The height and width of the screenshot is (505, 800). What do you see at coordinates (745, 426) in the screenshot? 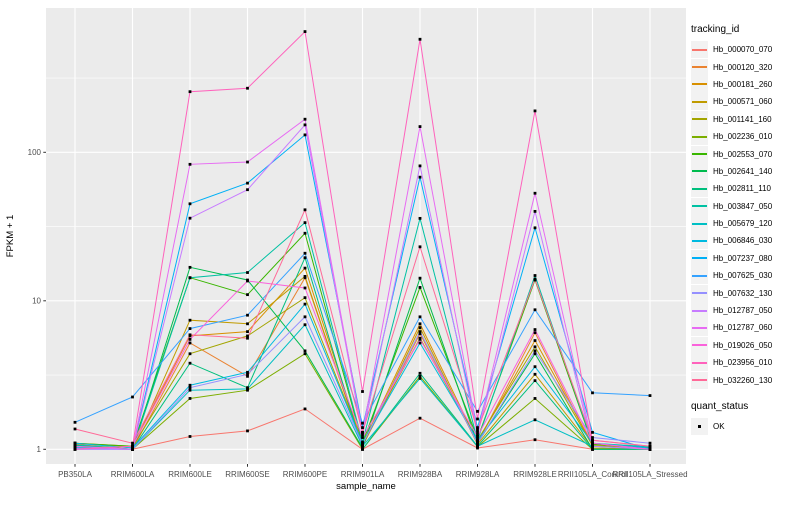
I see `quant-legend-item: OK` at bounding box center [745, 426].